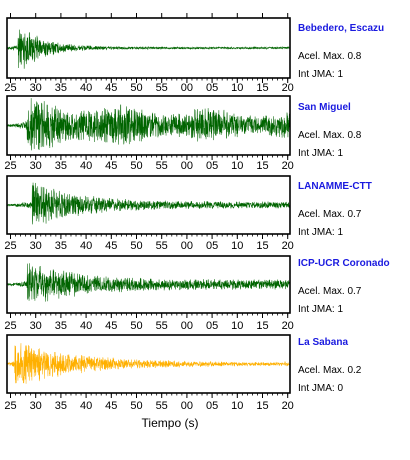 The width and height of the screenshot is (410, 460). Describe the element at coordinates (335, 186) in the screenshot. I see `station-name: LANAMME-CTT` at that location.